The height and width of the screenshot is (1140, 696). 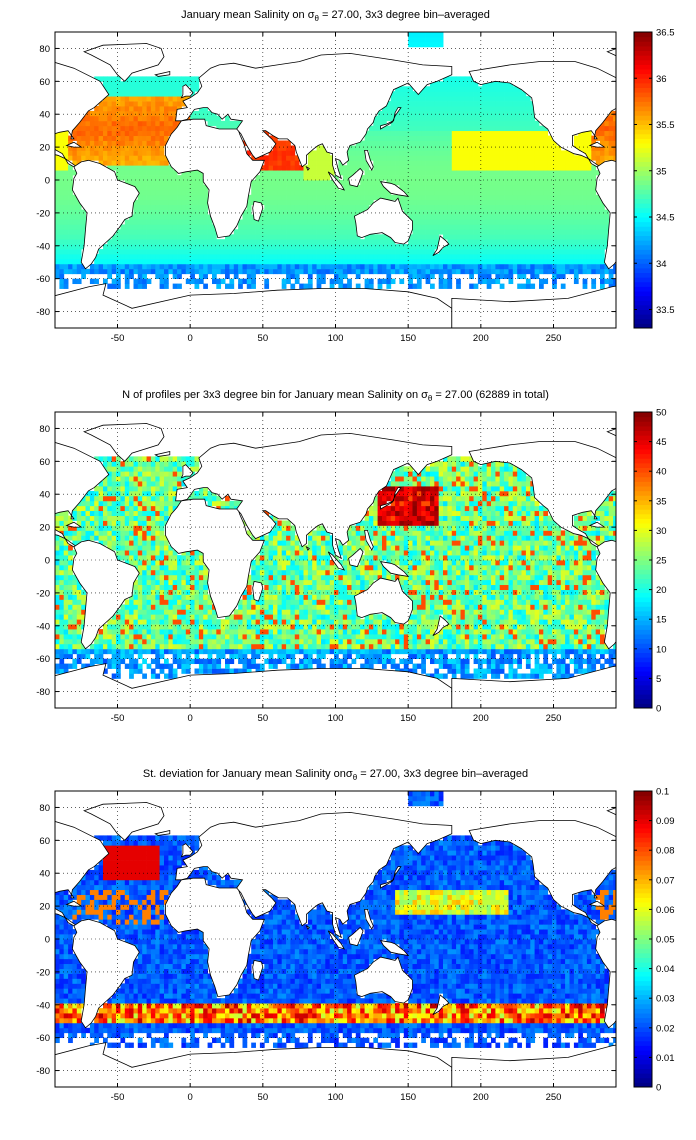 I want to click on colorbar-tick-label: 0.06, so click(x=665, y=910).